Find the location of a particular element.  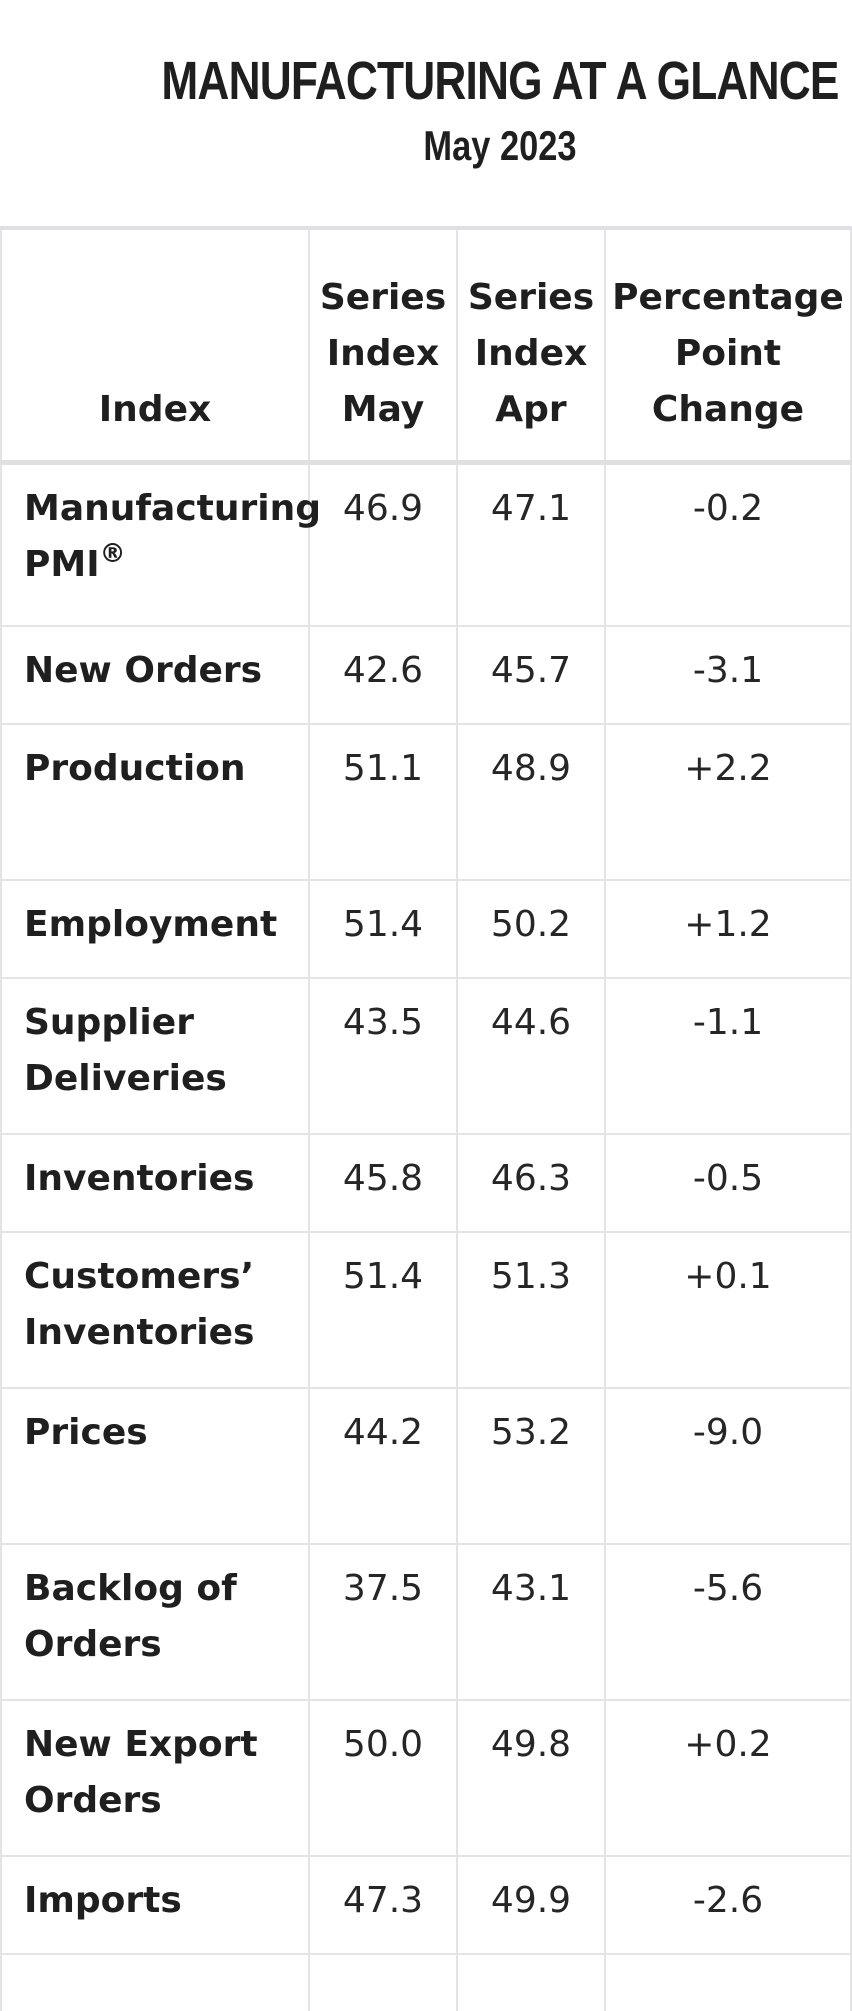

table-row: New Export Orders 50.0 49.8 +0.2 is located at coordinates (426, 1778).